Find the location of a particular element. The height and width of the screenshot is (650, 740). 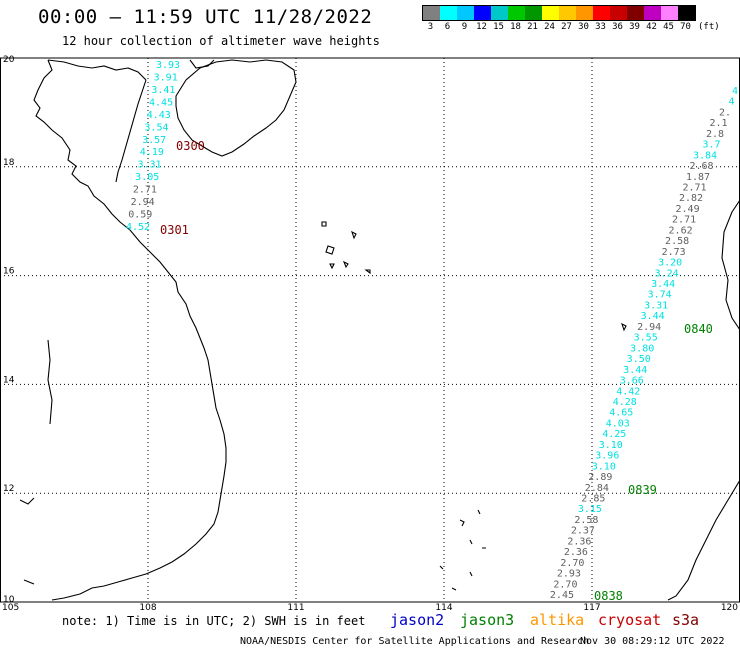

swh-value: 3.20 is located at coordinates (670, 263).